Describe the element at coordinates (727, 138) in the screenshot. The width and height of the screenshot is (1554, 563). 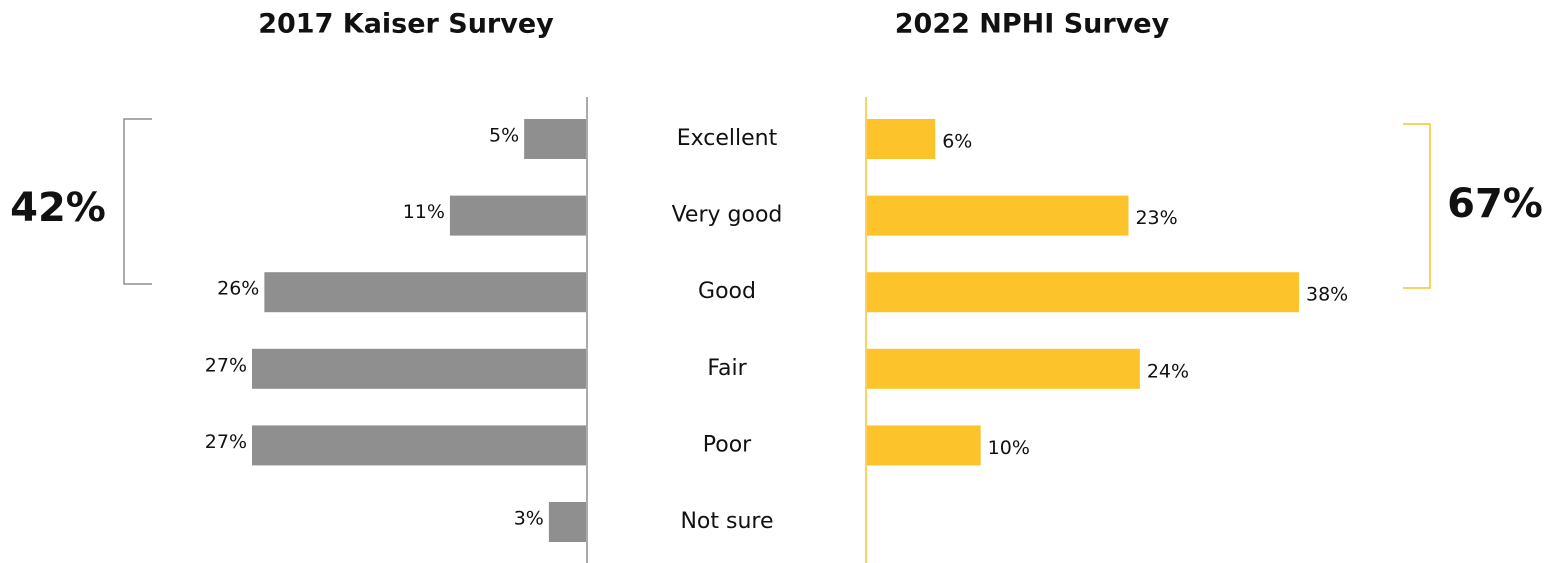
I see `category-label: Excellent` at that location.